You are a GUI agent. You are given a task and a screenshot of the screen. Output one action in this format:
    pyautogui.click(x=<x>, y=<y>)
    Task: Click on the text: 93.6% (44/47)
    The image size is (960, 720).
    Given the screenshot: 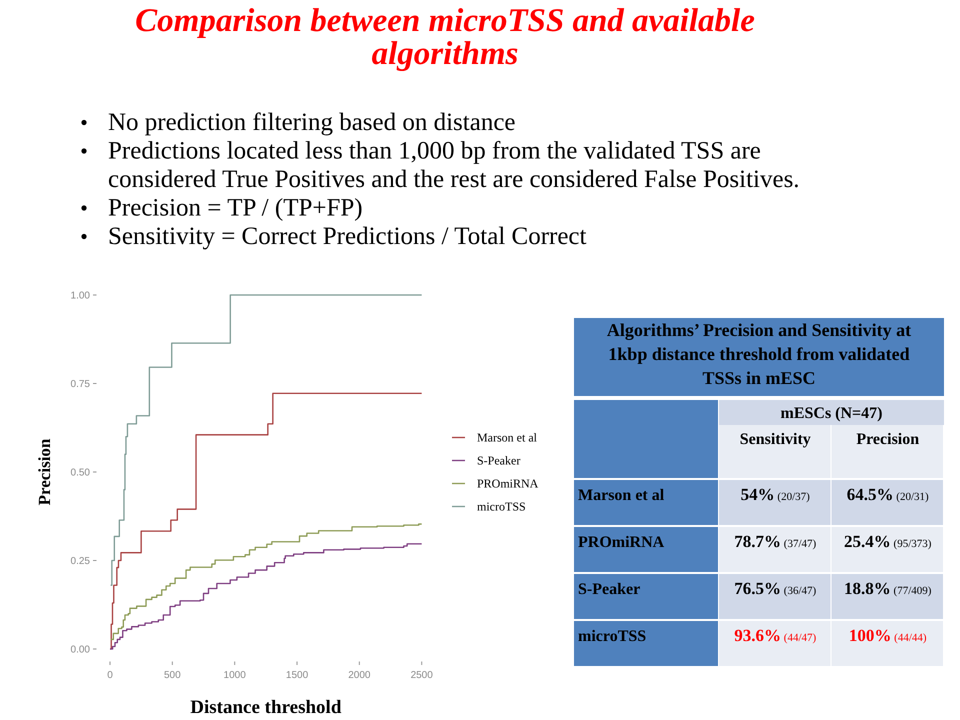 What is the action you would take?
    pyautogui.click(x=775, y=635)
    